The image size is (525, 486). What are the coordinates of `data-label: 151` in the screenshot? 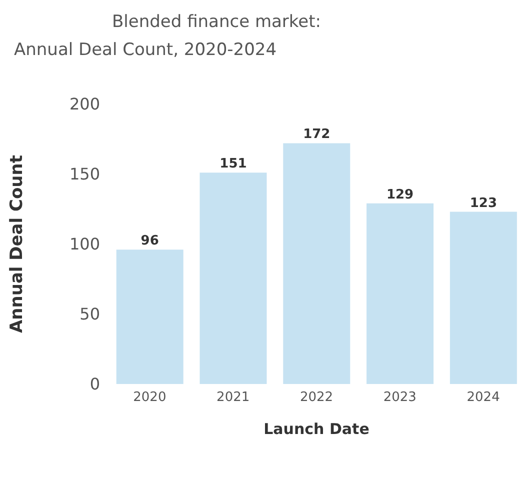 It's located at (233, 164).